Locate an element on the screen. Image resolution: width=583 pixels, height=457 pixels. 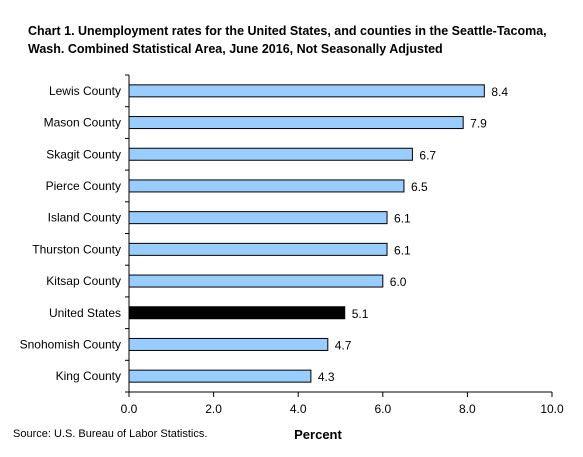
data-label: 8.4 is located at coordinates (499, 92).